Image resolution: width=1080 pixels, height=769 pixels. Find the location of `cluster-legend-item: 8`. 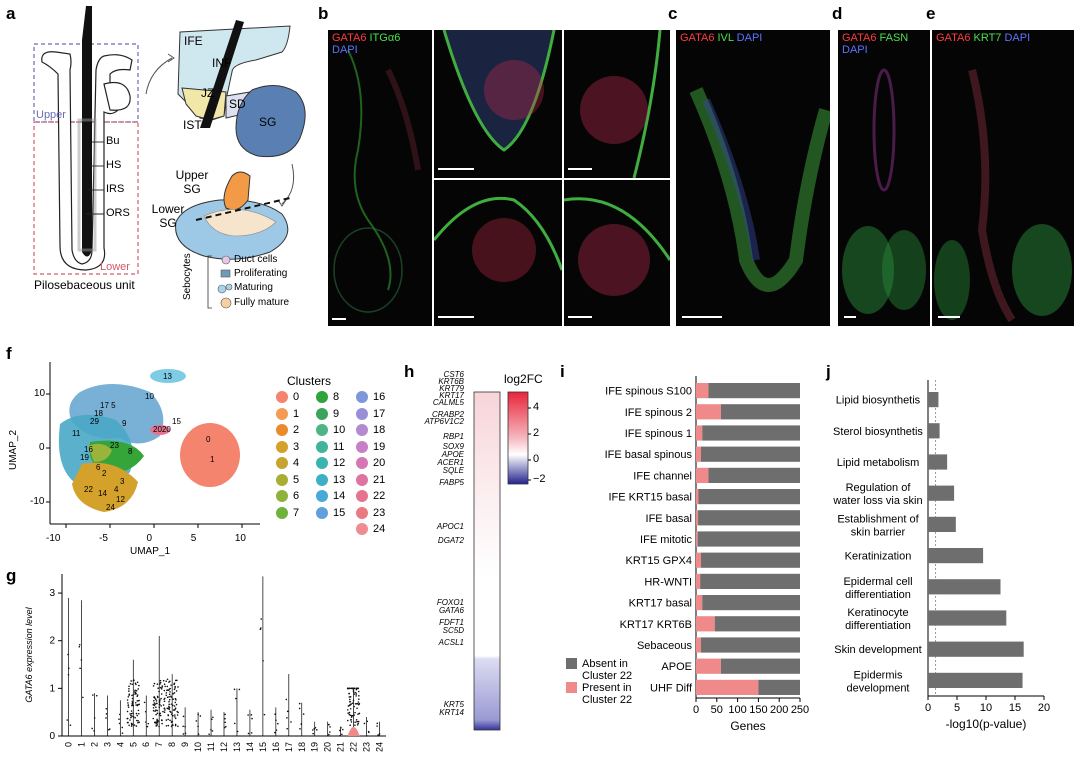

cluster-legend-item: 8 is located at coordinates (327, 397).